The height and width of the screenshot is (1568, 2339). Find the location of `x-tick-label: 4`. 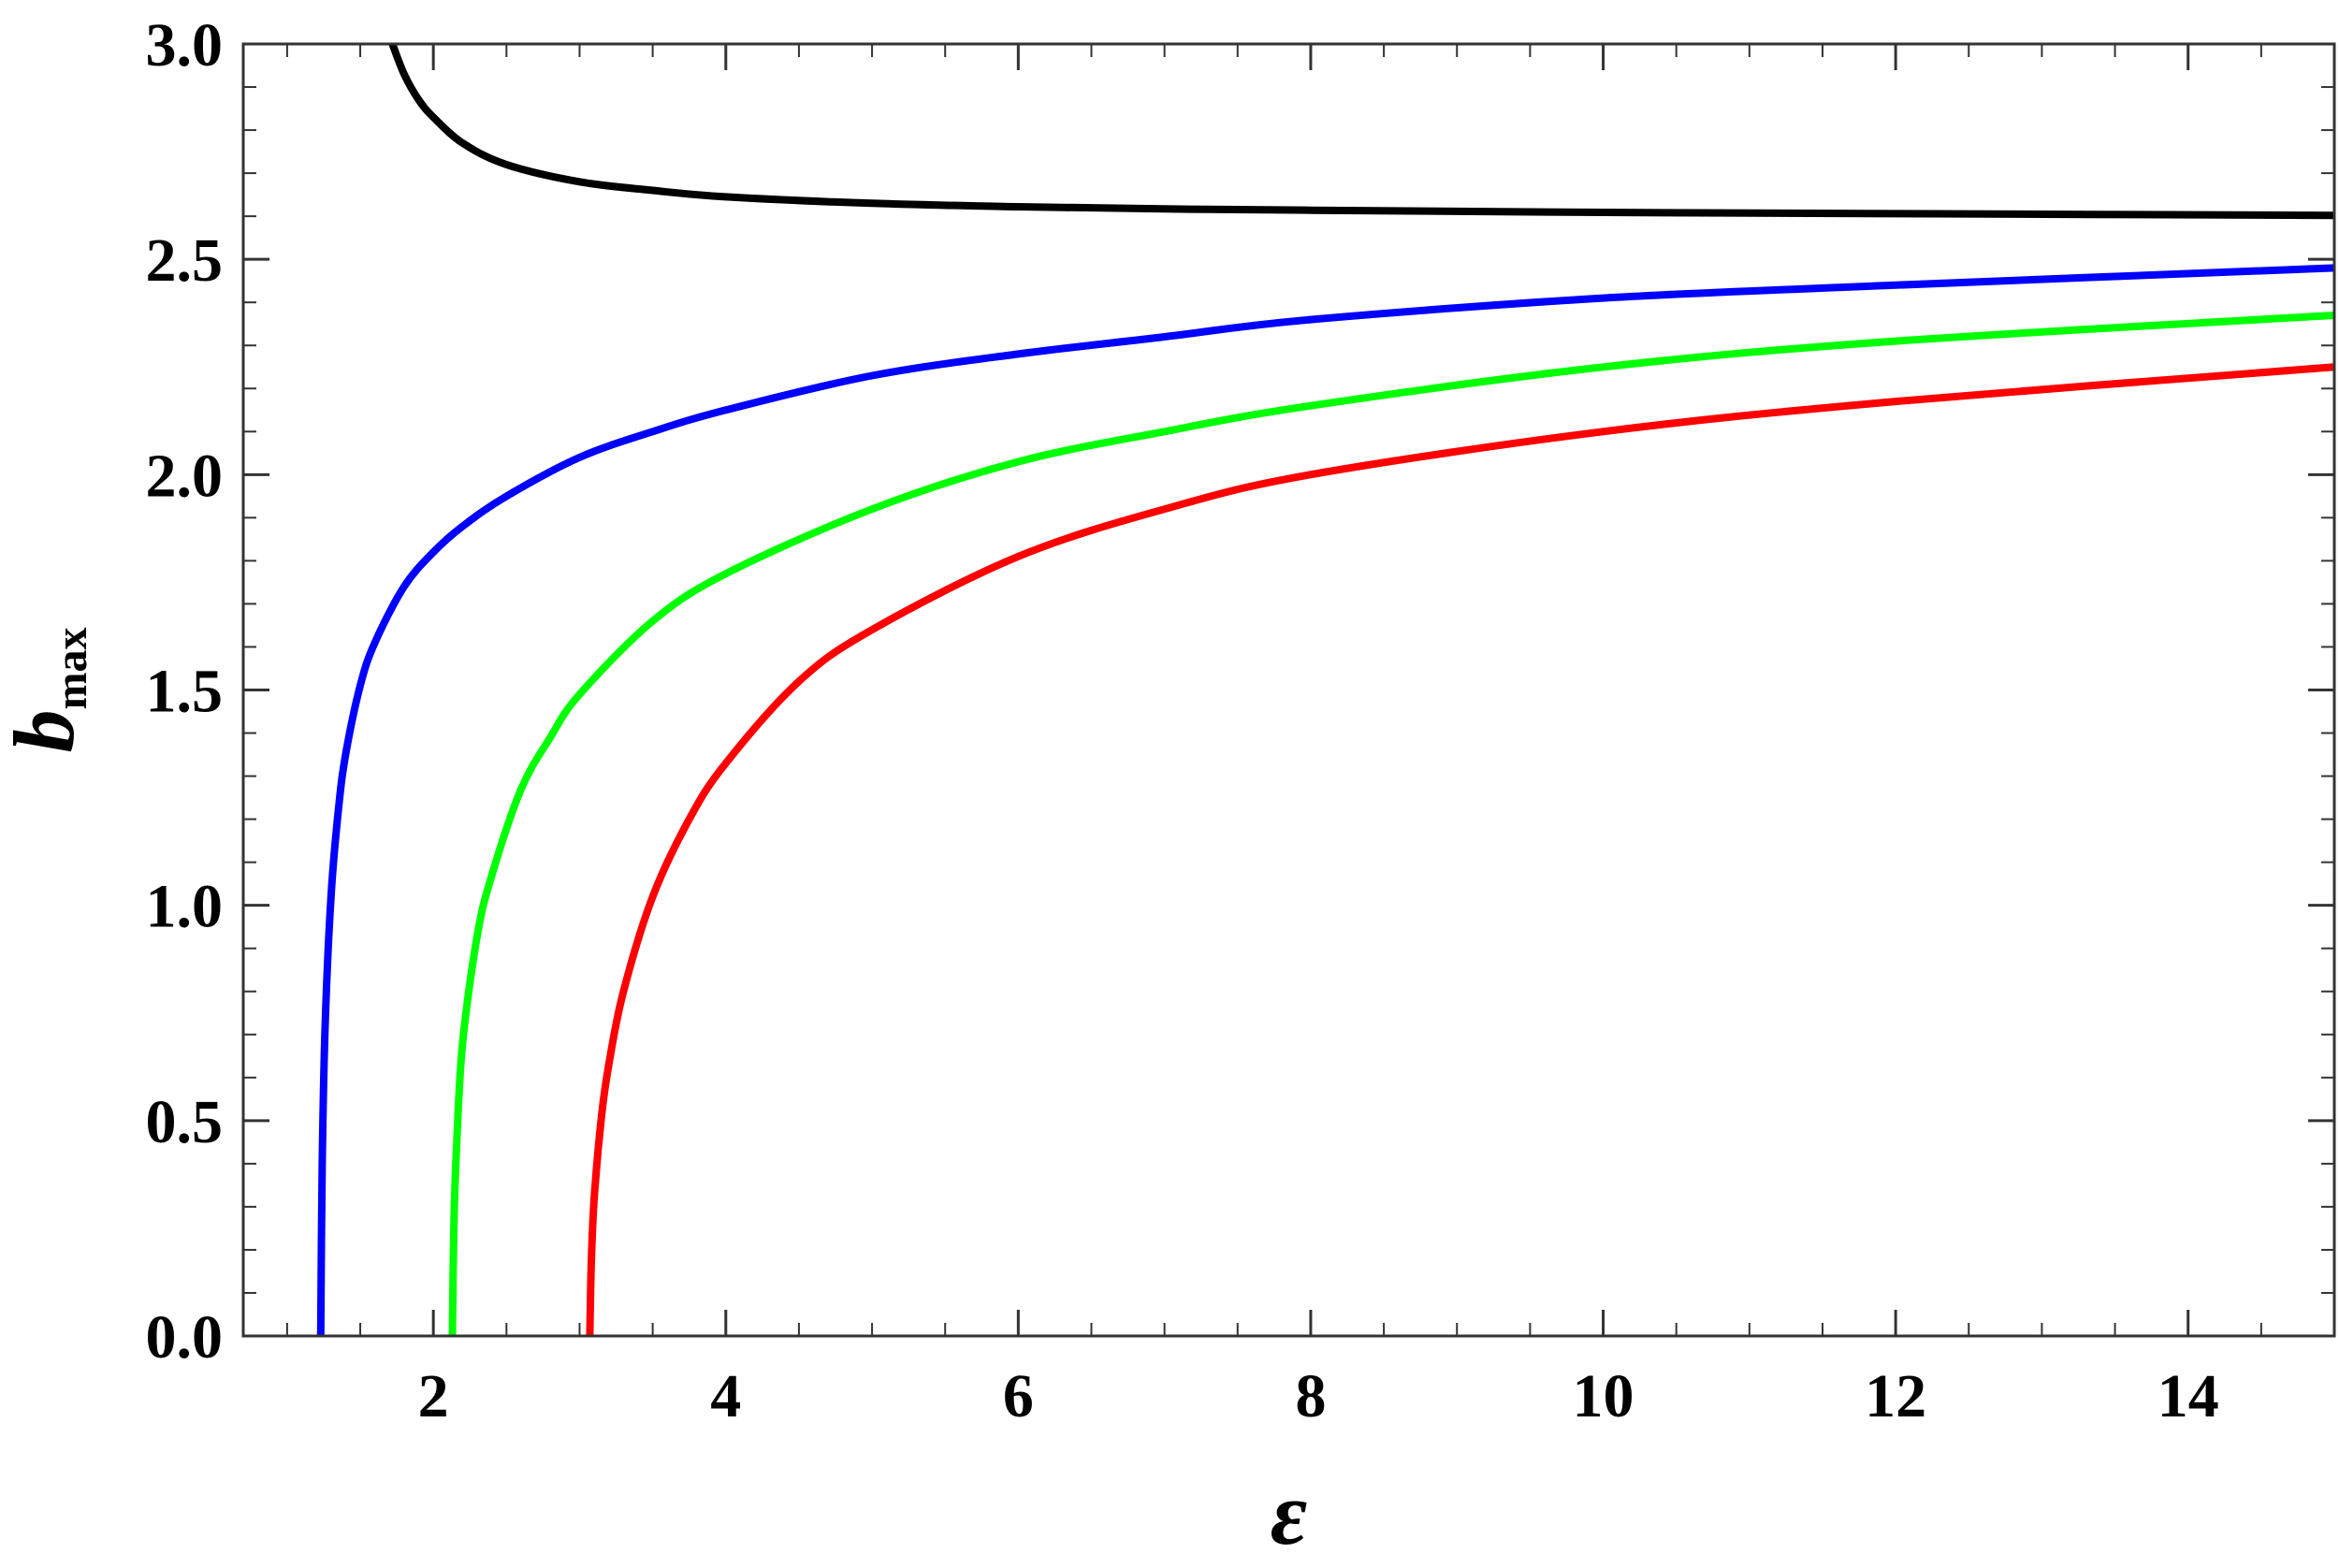

x-tick-label: 4 is located at coordinates (725, 1396).